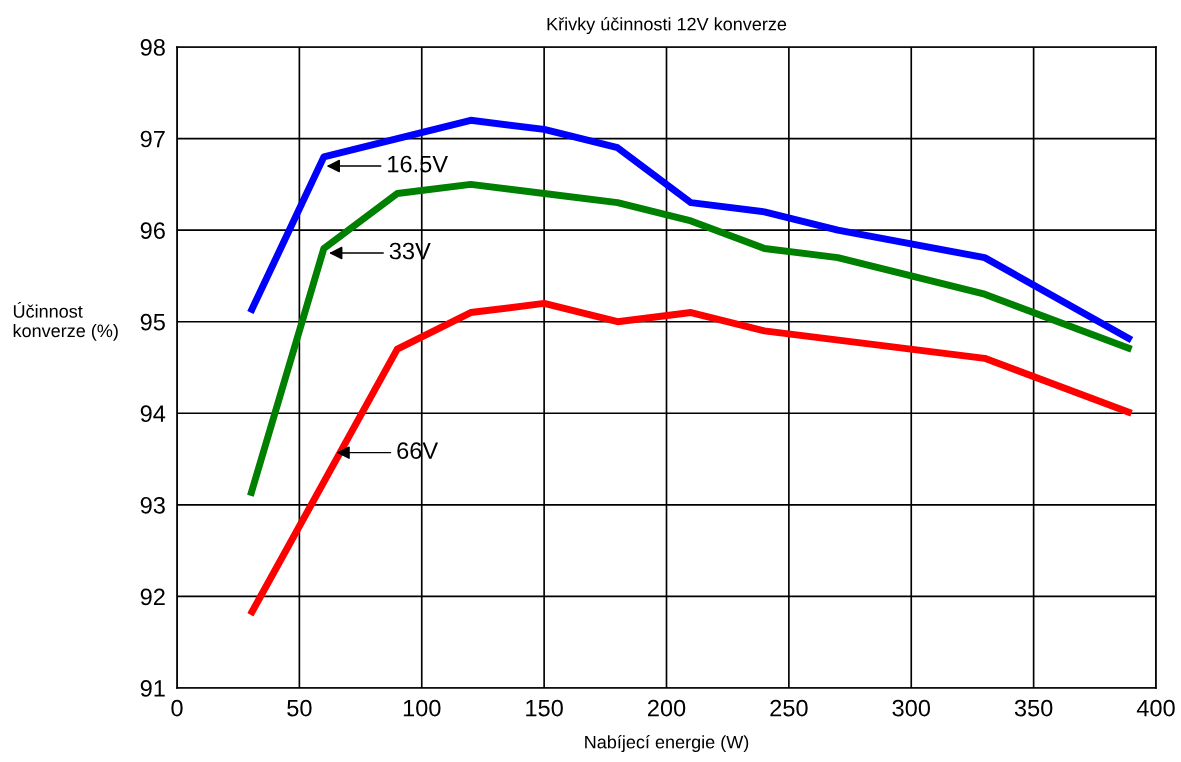 The image size is (1181, 762). Describe the element at coordinates (152, 597) in the screenshot. I see `y-tick-label: 92` at that location.